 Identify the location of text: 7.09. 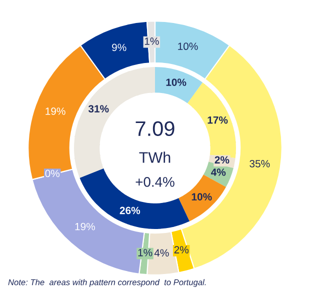
(155, 128).